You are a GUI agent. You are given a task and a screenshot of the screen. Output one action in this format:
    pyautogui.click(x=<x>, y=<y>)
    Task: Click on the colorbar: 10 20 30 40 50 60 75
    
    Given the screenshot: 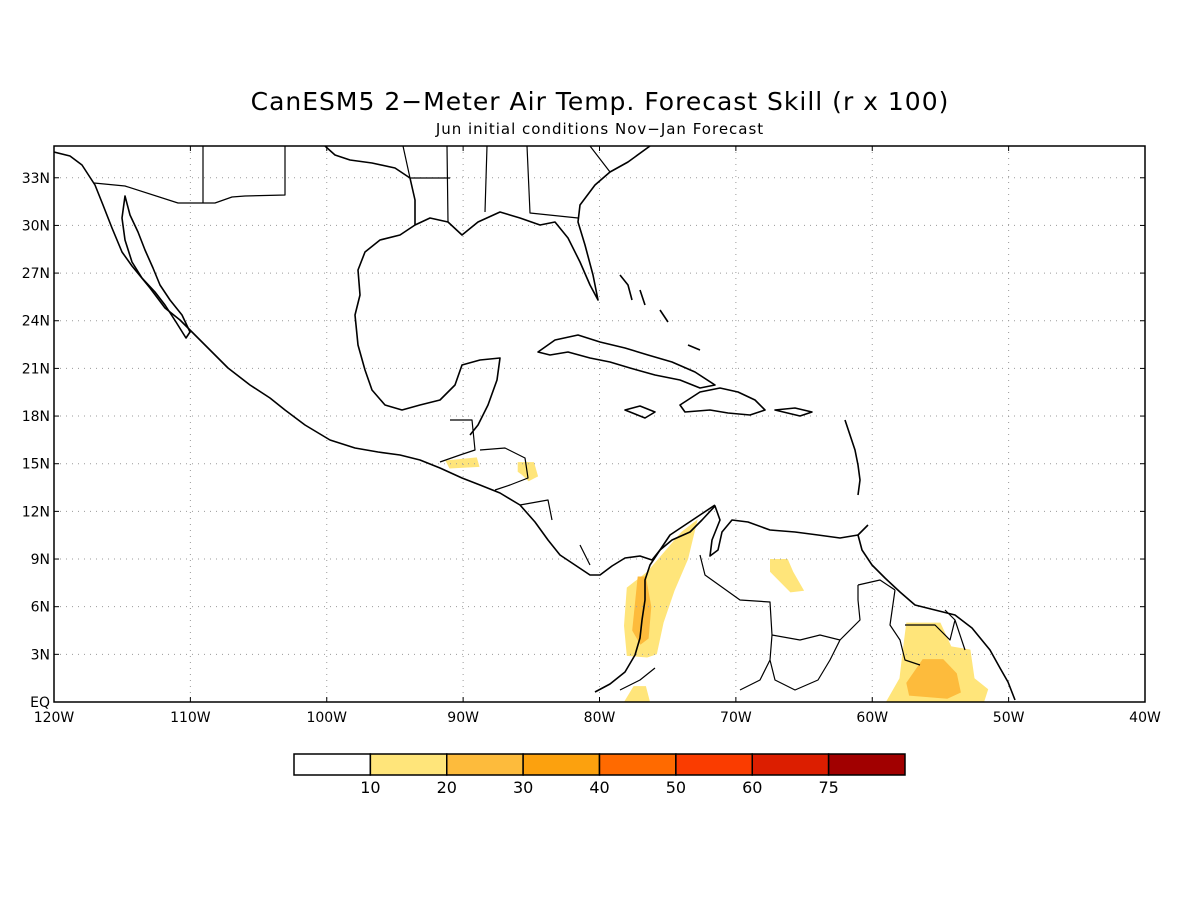 What is the action you would take?
    pyautogui.click(x=599, y=775)
    